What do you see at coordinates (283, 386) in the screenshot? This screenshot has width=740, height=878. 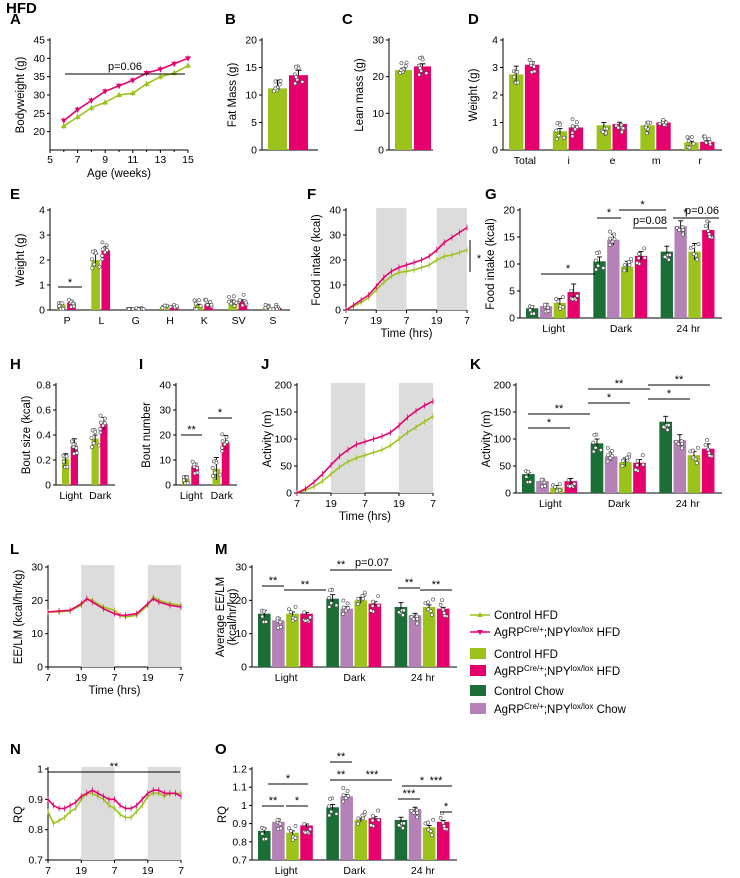 I see `y-tick-label: 200` at bounding box center [283, 386].